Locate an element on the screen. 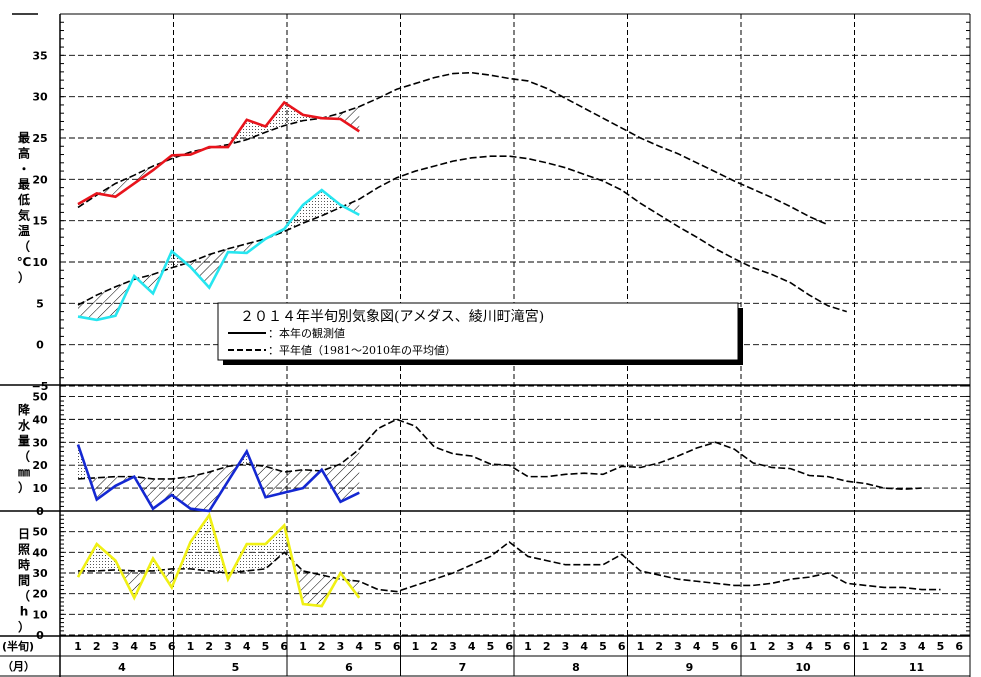  temperature-ylabel-char: （ is located at coordinates (24, 246).